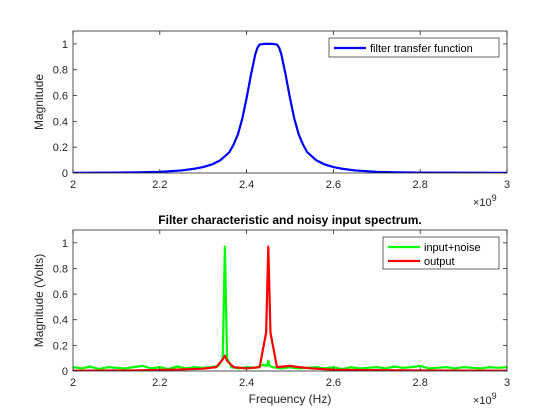 The image size is (560, 420). I want to click on axes1-legend-box, so click(414, 47).